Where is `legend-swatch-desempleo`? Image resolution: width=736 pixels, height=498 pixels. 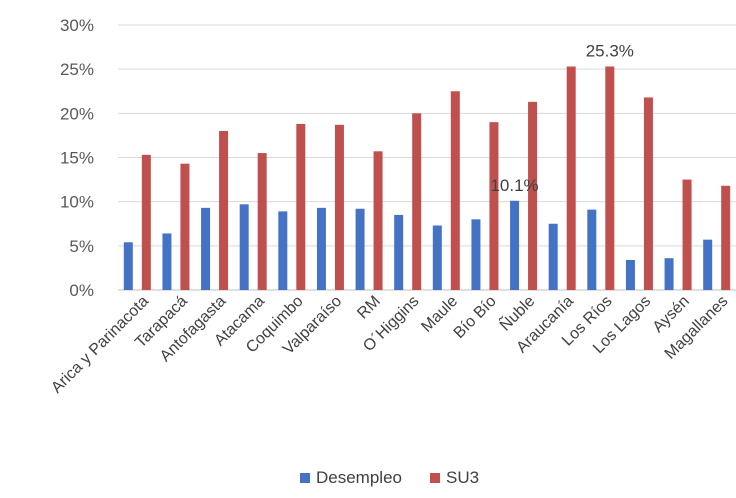
legend-swatch-desempleo is located at coordinates (305, 478).